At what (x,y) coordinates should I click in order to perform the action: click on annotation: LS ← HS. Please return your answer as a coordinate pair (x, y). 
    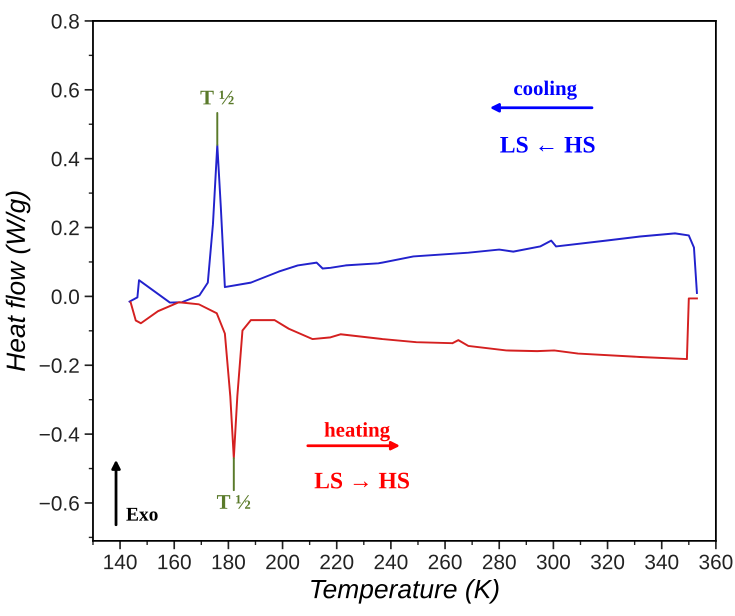
    Looking at the image, I should click on (547, 144).